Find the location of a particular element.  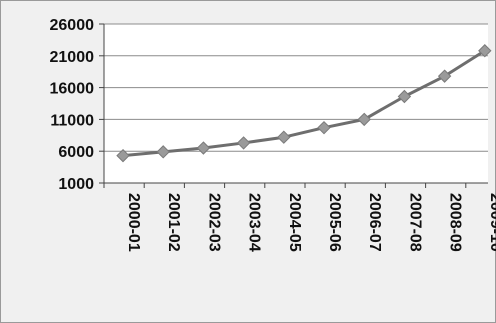

x-tick-label: 2003-04 is located at coordinates (254, 222).